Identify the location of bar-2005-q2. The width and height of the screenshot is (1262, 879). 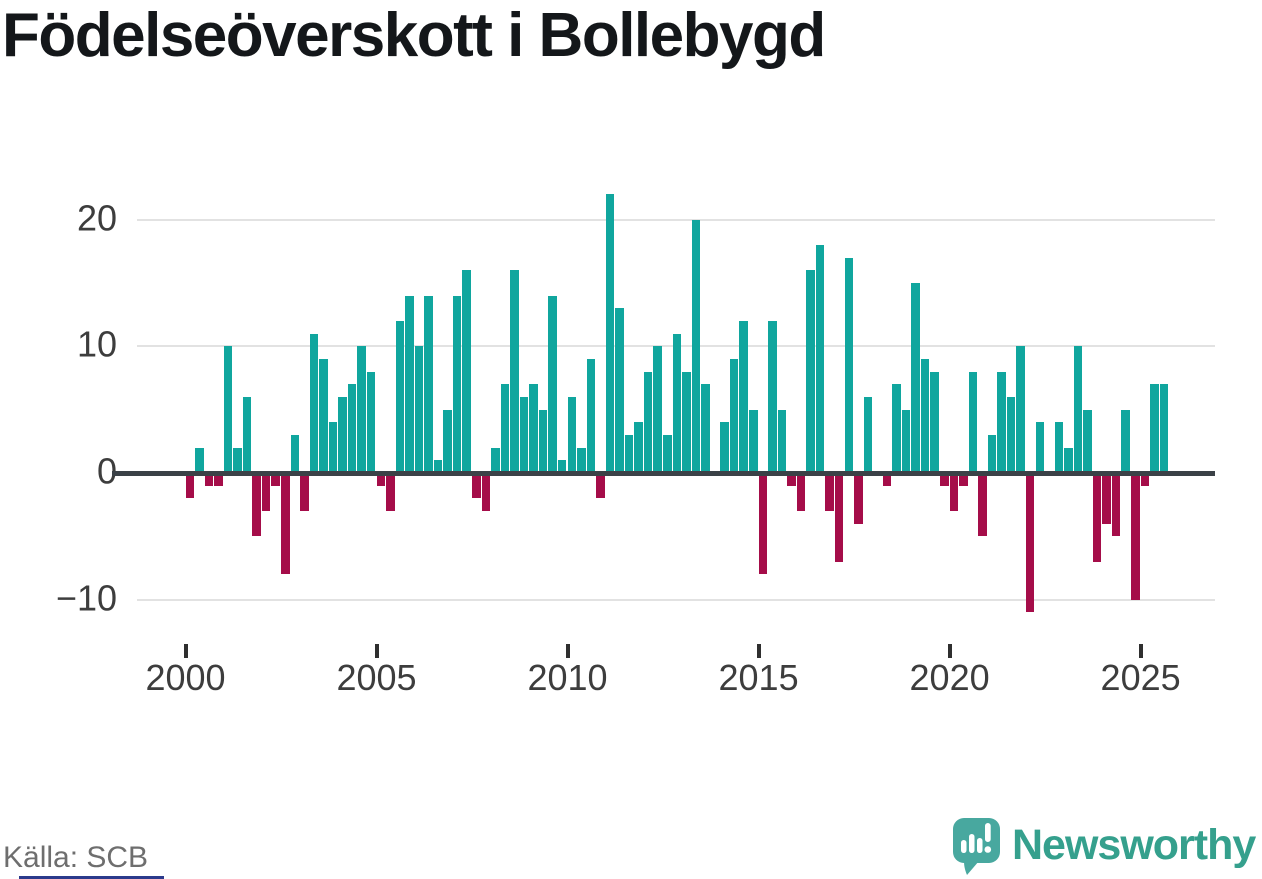
(390, 492).